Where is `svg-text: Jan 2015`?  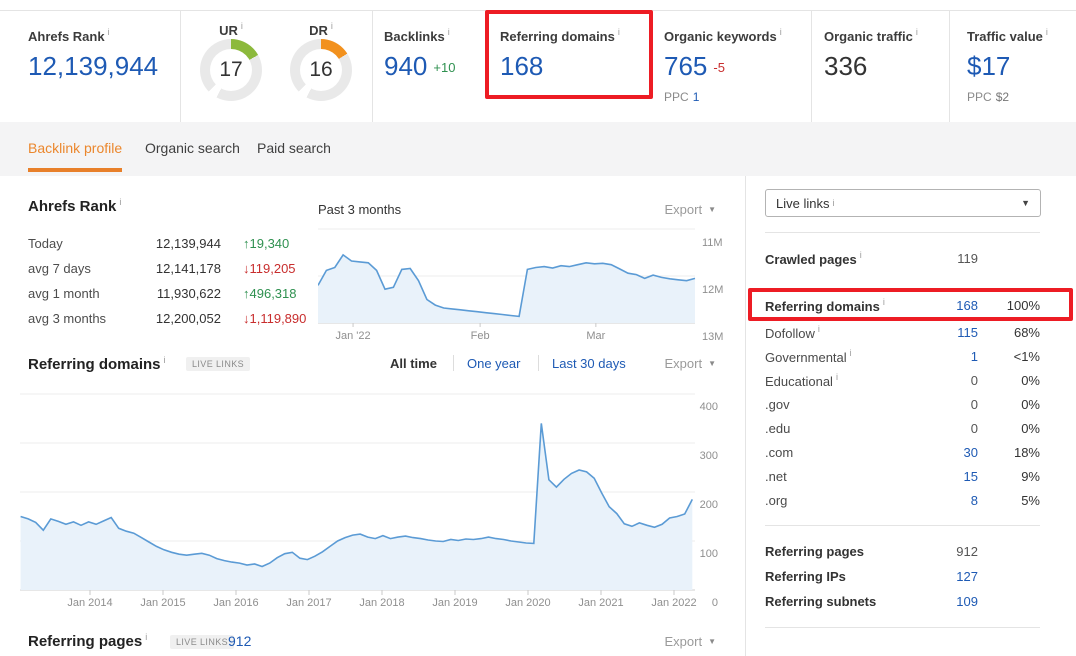
svg-text: Jan 2015 is located at coordinates (162, 603).